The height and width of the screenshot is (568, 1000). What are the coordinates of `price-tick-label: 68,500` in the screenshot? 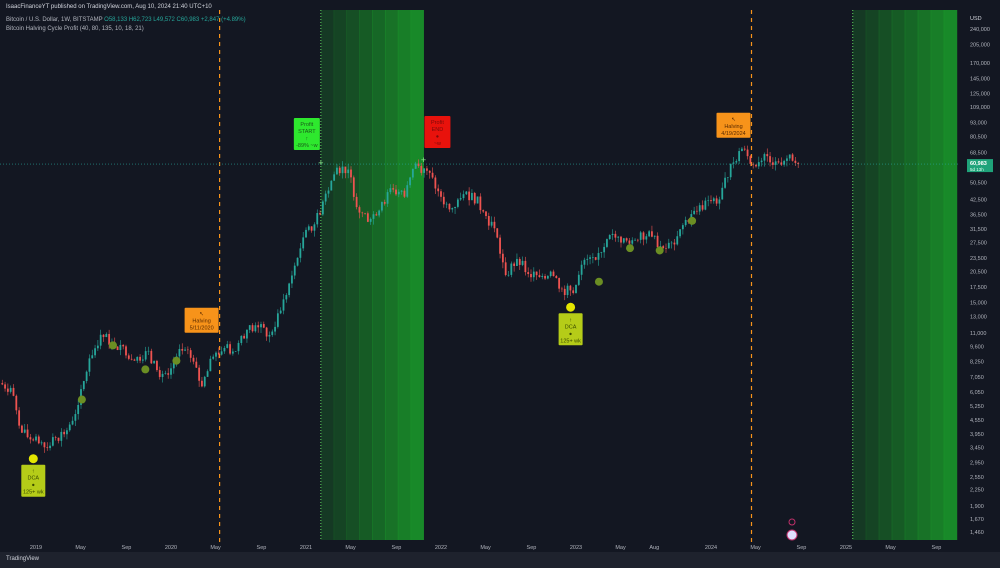 It's located at (978, 154).